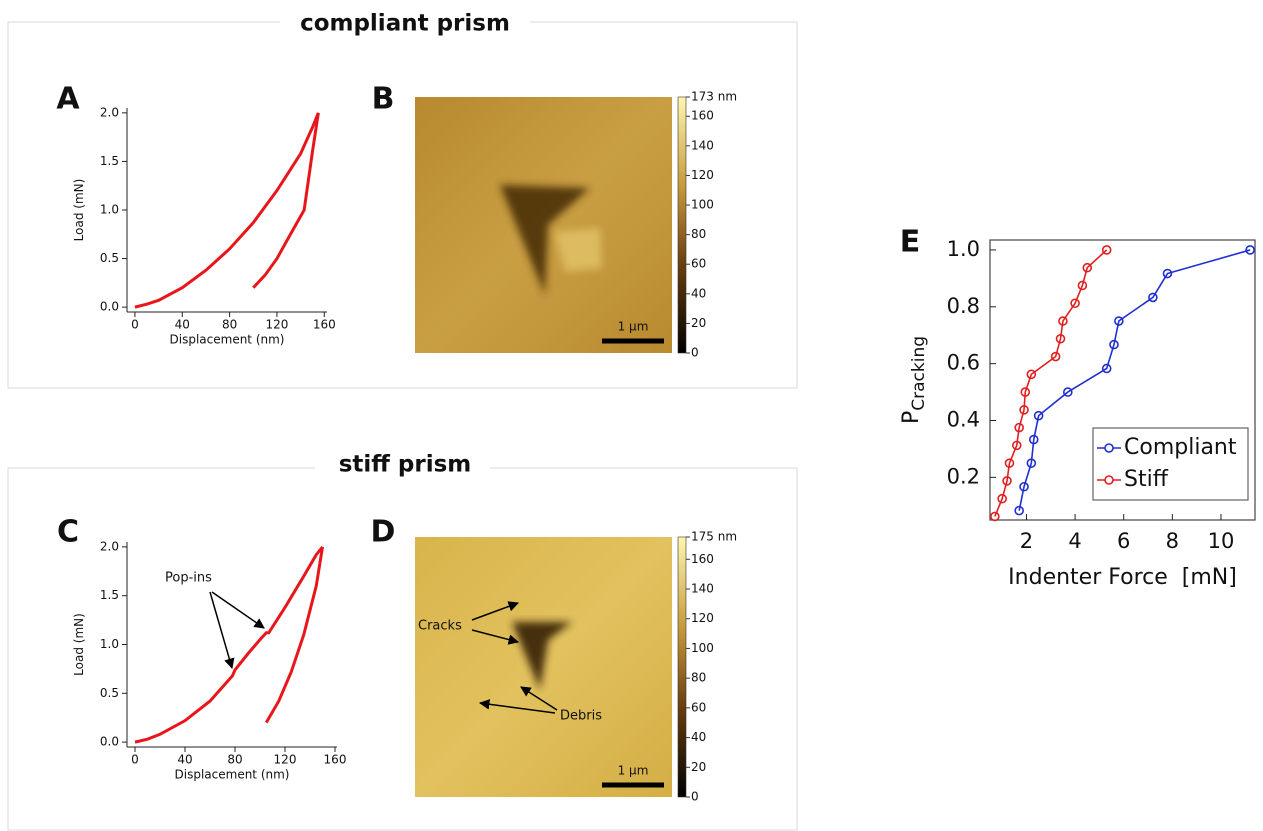 Image resolution: width=1263 pixels, height=831 pixels. I want to click on legend-label: Compliant, so click(1180, 447).